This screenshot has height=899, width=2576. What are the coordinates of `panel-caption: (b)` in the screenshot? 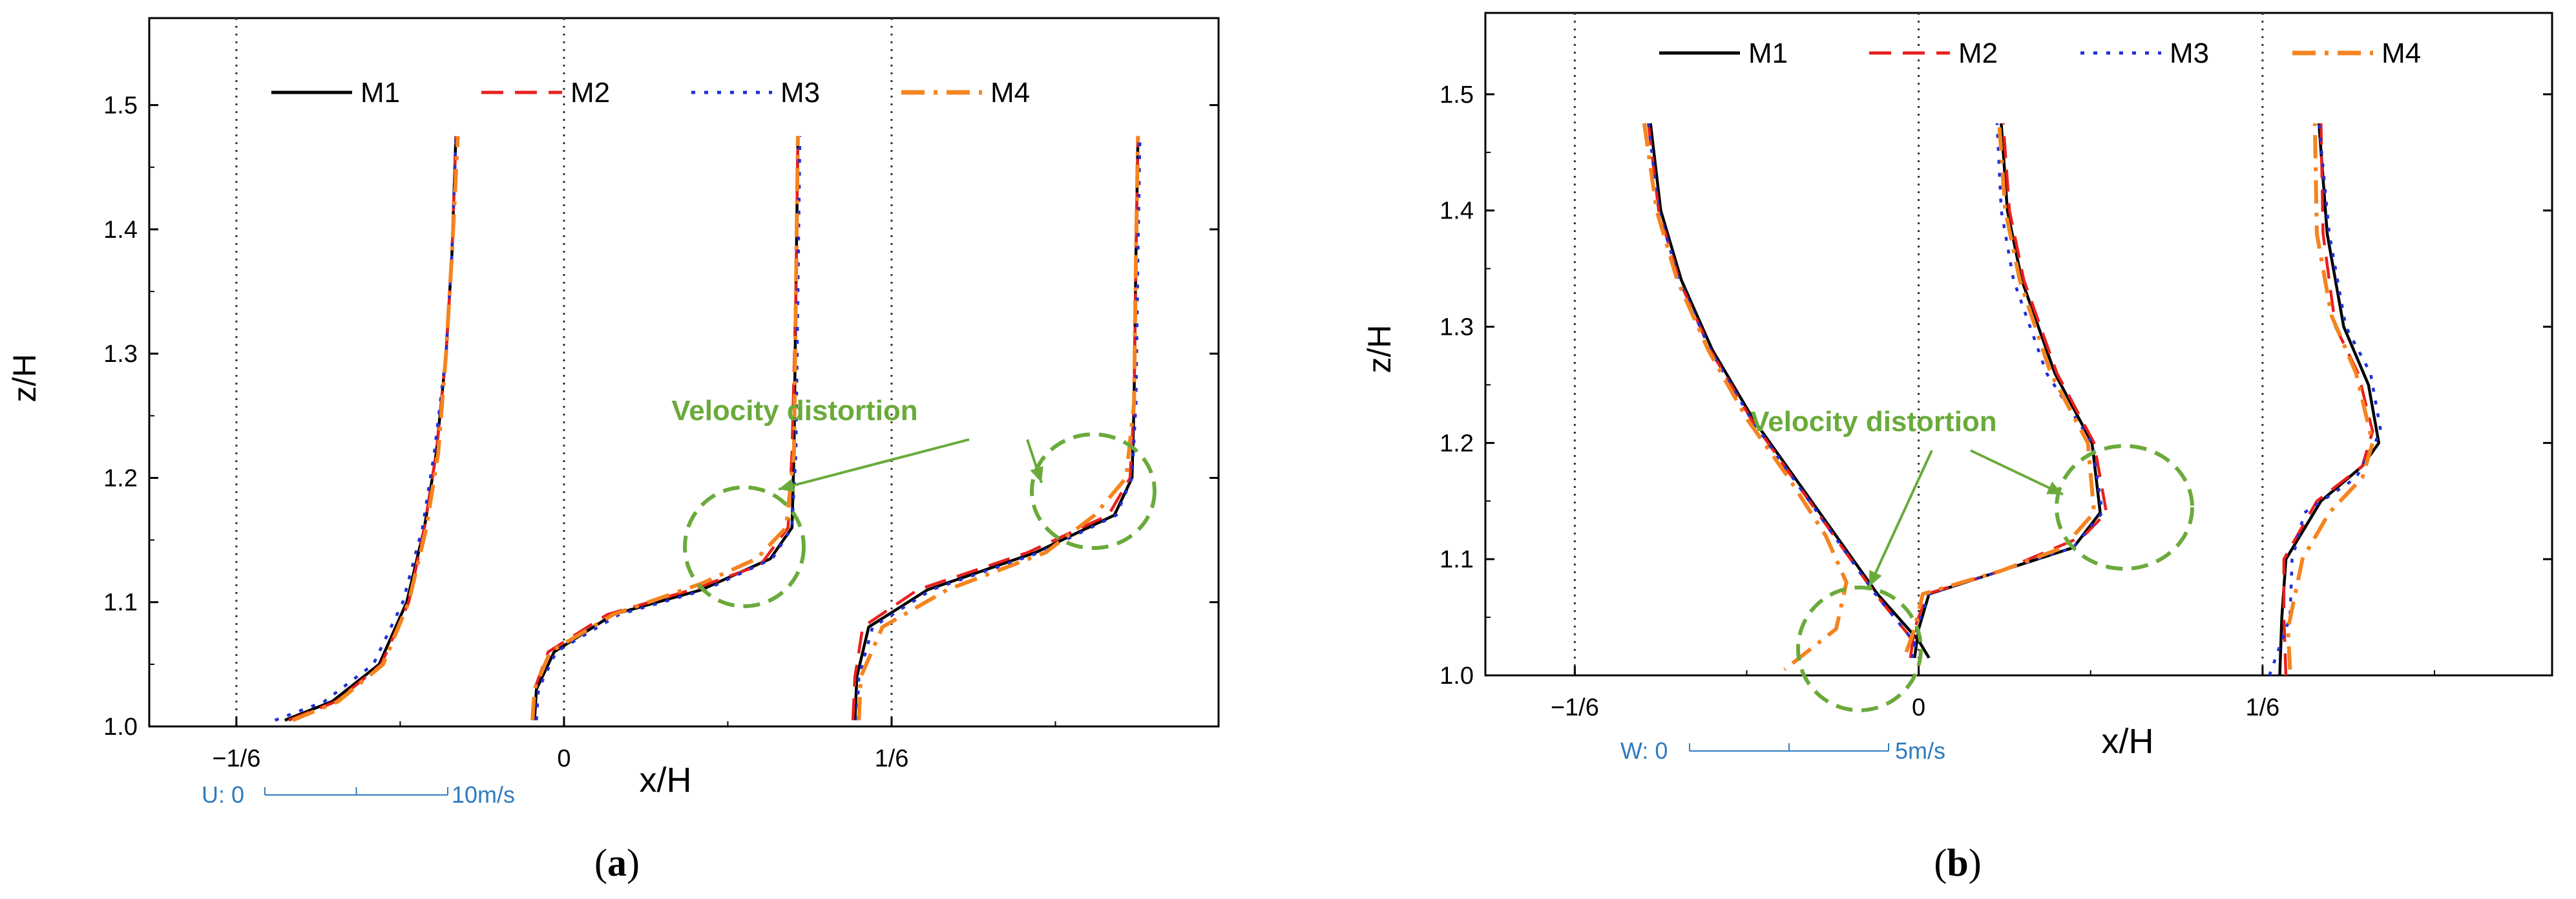 It's located at (1957, 862).